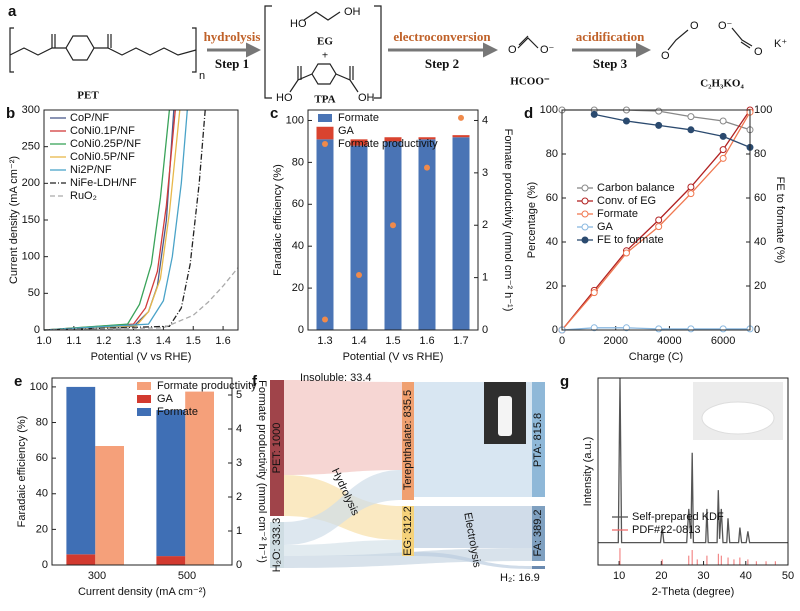 The width and height of the screenshot is (800, 611). What do you see at coordinates (619, 576) in the screenshot?
I see `x-tick-label: 10` at bounding box center [619, 576].